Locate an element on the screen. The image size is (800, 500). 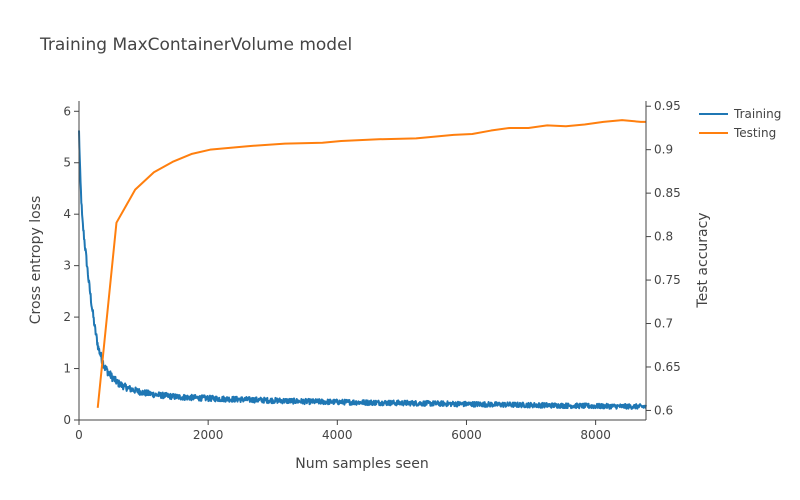
y-left-tick-label: 2 is located at coordinates (67, 317).